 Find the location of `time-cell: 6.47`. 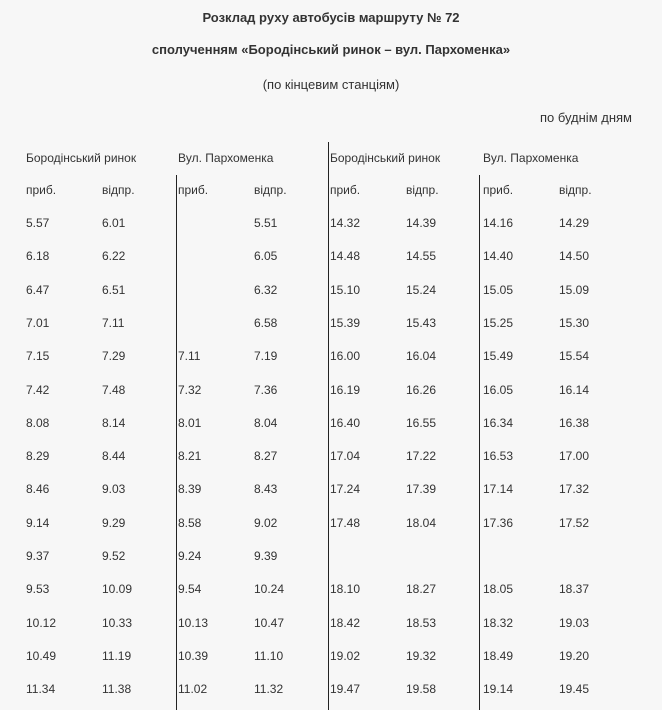

time-cell: 6.47 is located at coordinates (38, 289).